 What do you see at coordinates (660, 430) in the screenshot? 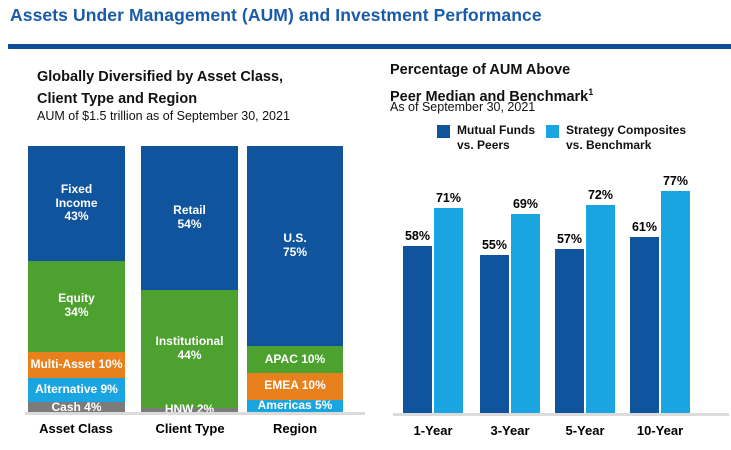
I see `category-label-10-year: 10-Year` at bounding box center [660, 430].